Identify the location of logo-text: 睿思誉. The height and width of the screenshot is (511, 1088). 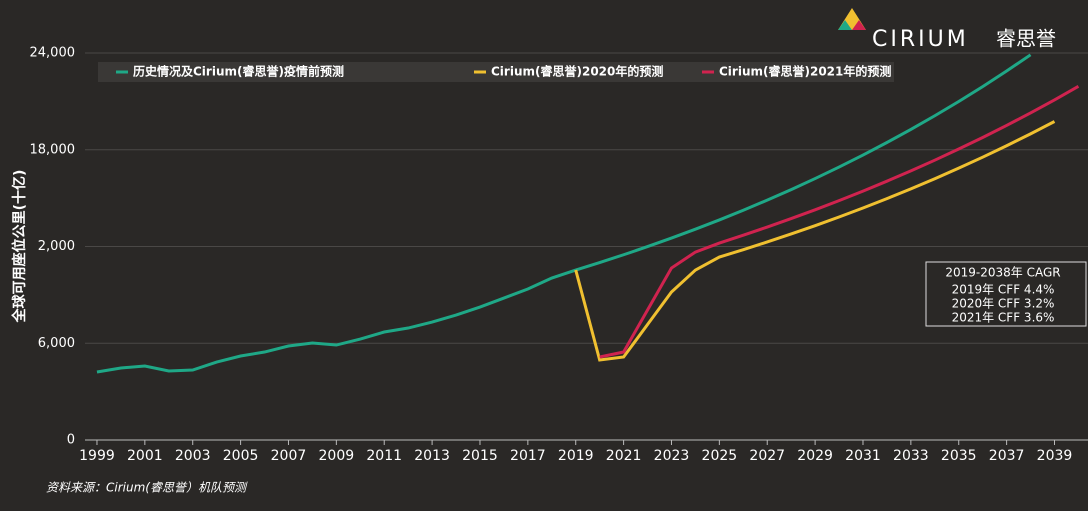
(1026, 39).